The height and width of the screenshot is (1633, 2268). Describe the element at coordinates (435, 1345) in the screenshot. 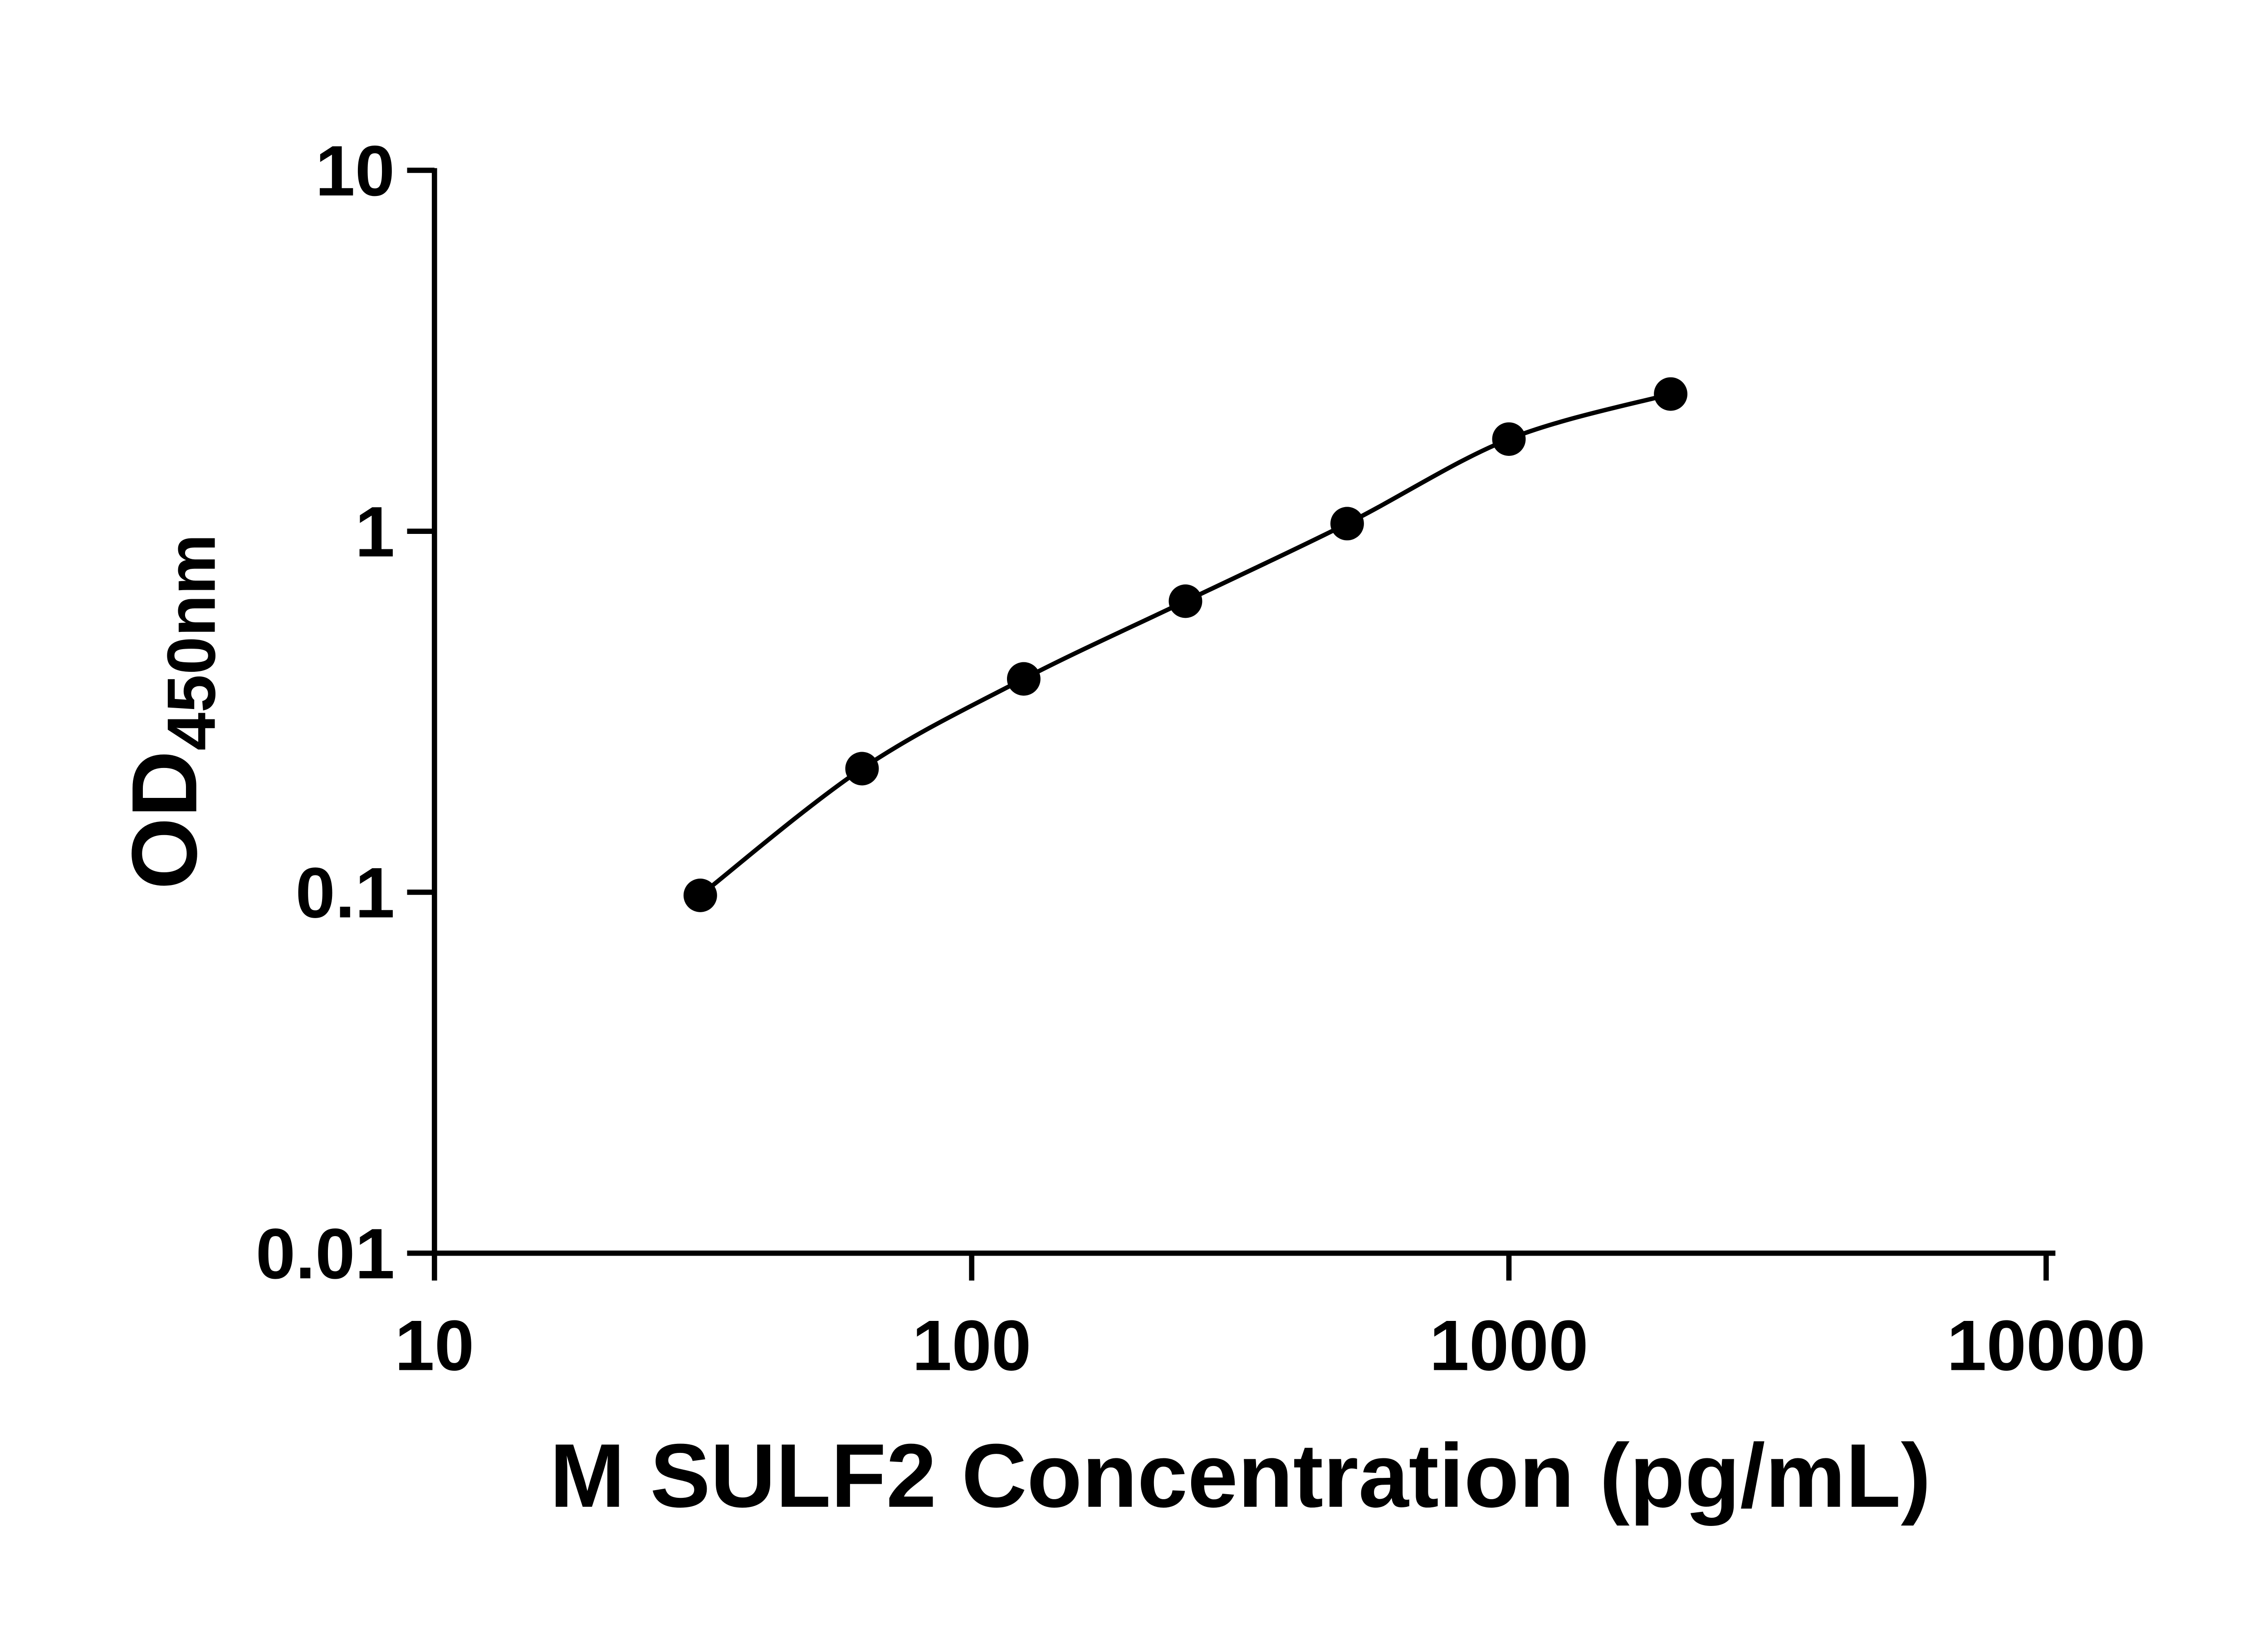

I see `x-tick-label: 10` at that location.